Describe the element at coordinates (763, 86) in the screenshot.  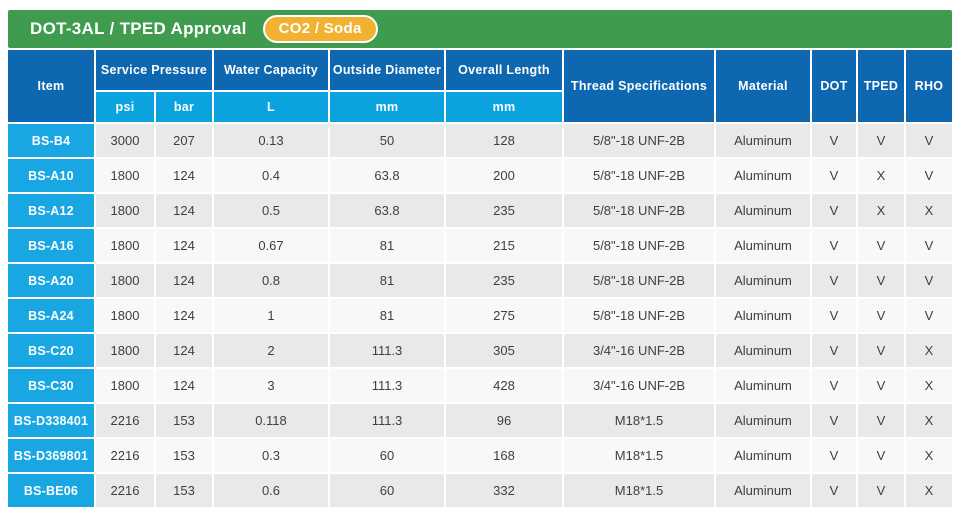
I see `col-header-material: Material` at that location.